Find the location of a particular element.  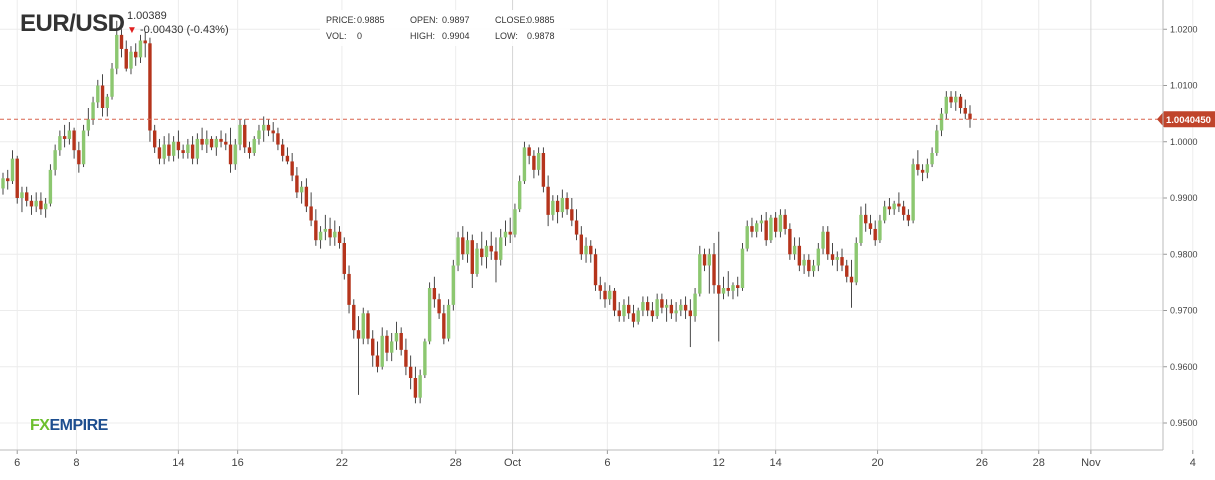

y-tick-label: 1.0200 is located at coordinates (1184, 29).